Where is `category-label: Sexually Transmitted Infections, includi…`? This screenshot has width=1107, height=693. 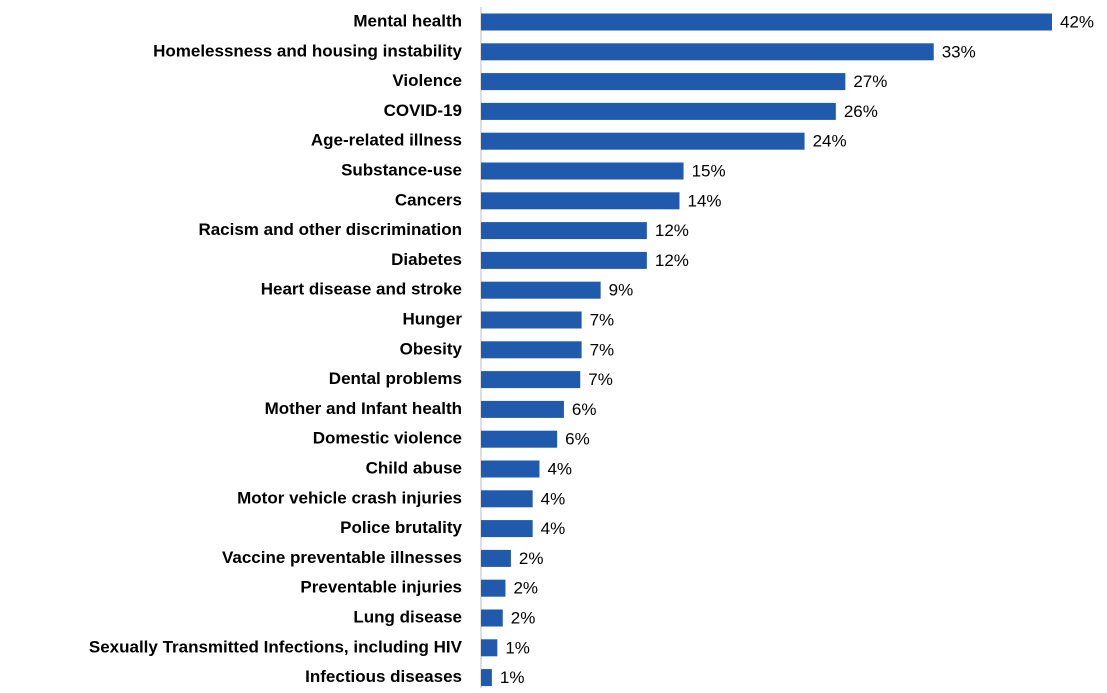 category-label: Sexually Transmitted Infections, includi… is located at coordinates (276, 646).